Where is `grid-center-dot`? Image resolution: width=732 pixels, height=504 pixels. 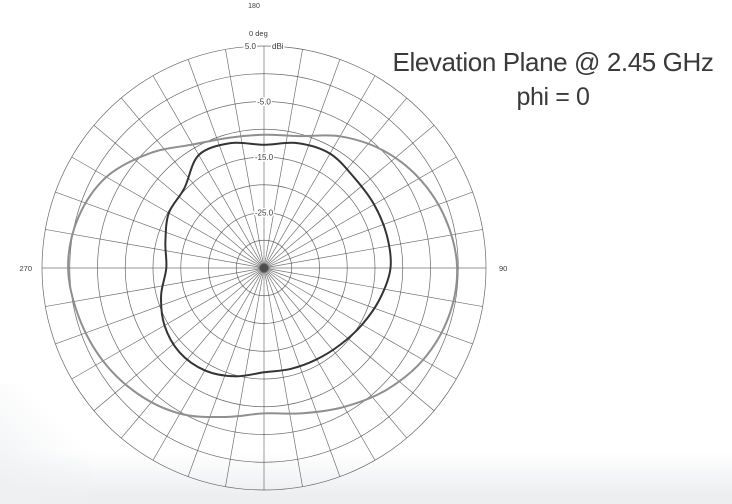 grid-center-dot is located at coordinates (264, 268).